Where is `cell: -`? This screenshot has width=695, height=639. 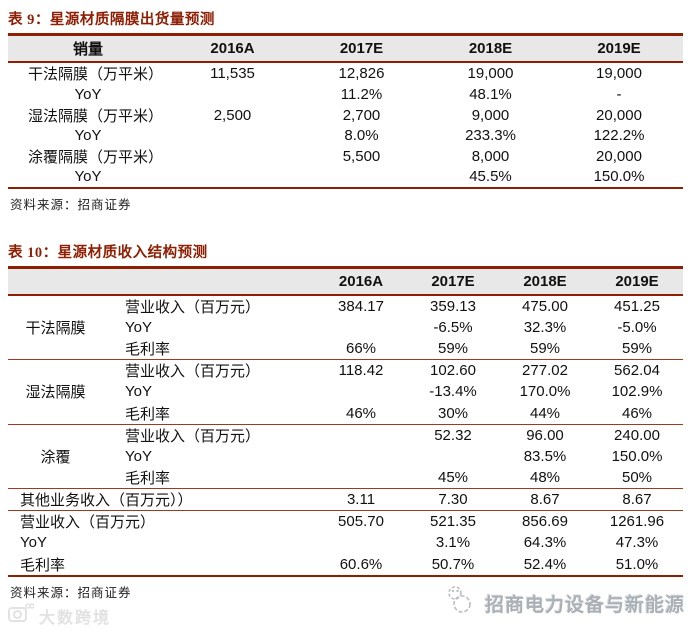 cell: - is located at coordinates (619, 94).